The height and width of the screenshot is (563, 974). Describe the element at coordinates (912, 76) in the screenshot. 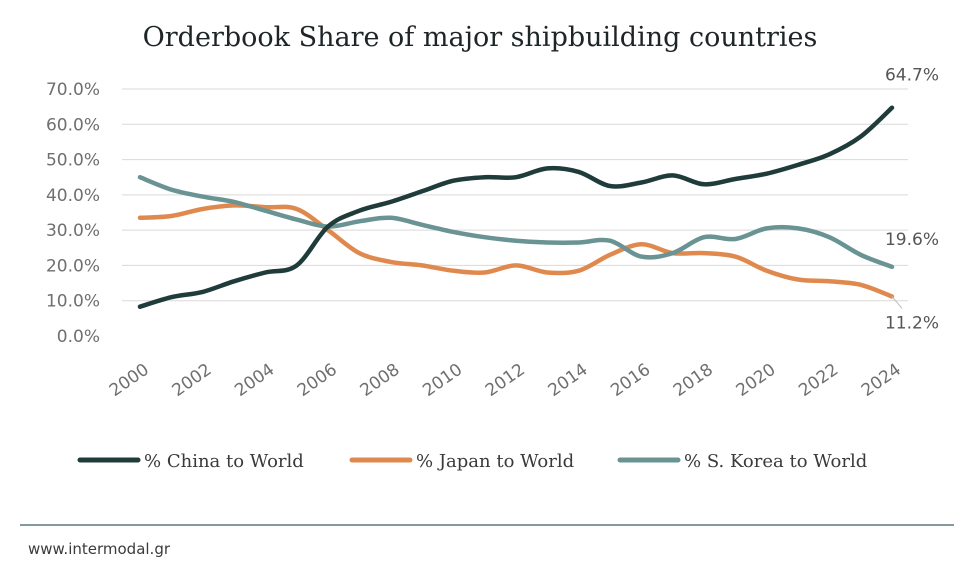

I see `end-value-label: 64.7%` at that location.